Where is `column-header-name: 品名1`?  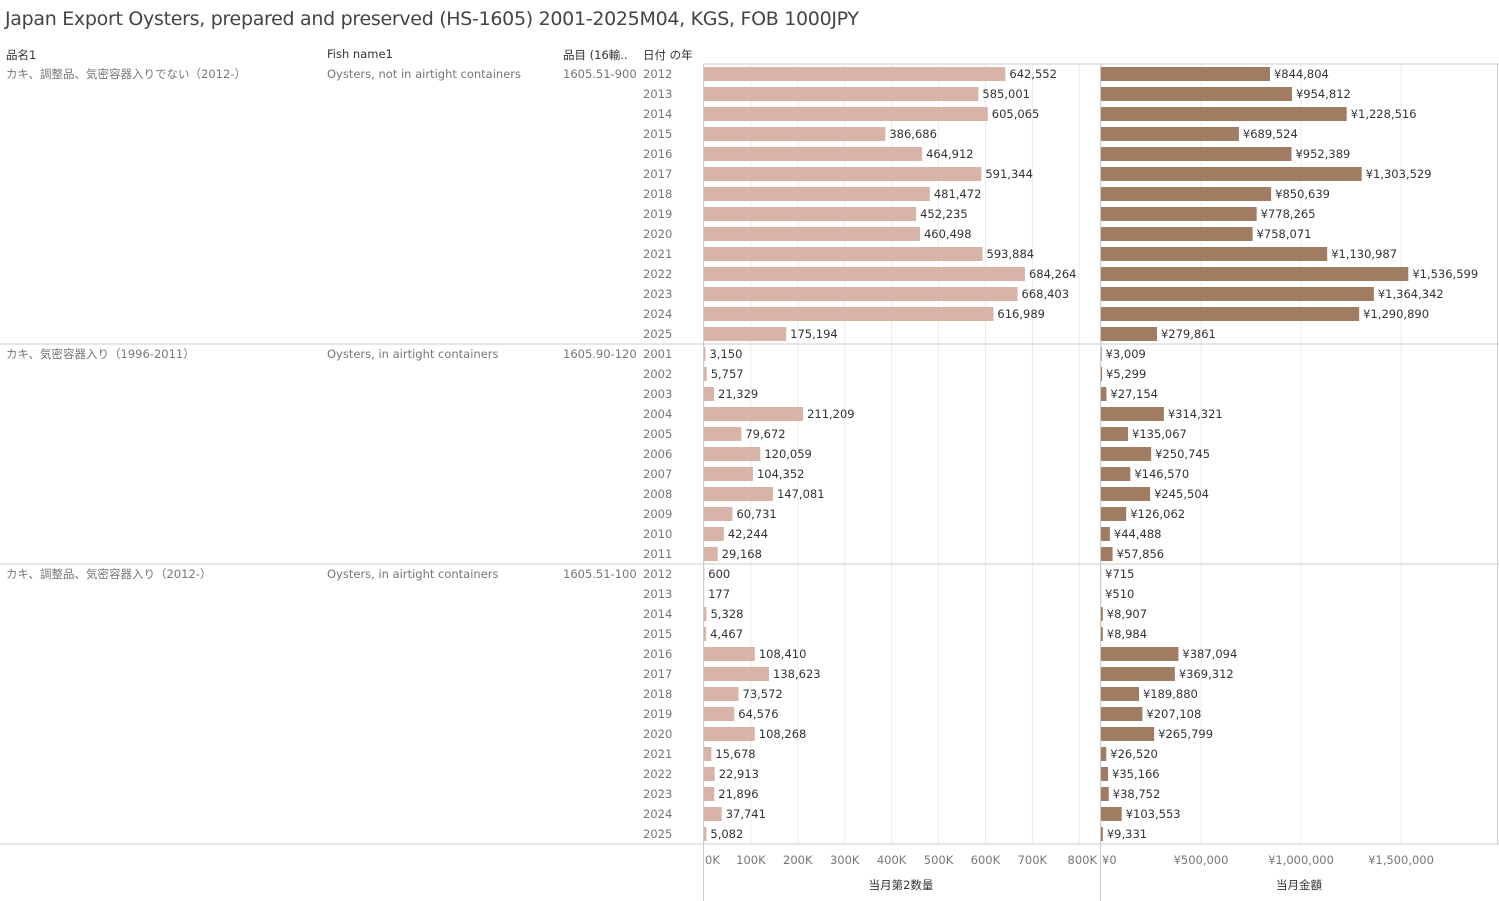
column-header-name: 品名1 is located at coordinates (21, 55).